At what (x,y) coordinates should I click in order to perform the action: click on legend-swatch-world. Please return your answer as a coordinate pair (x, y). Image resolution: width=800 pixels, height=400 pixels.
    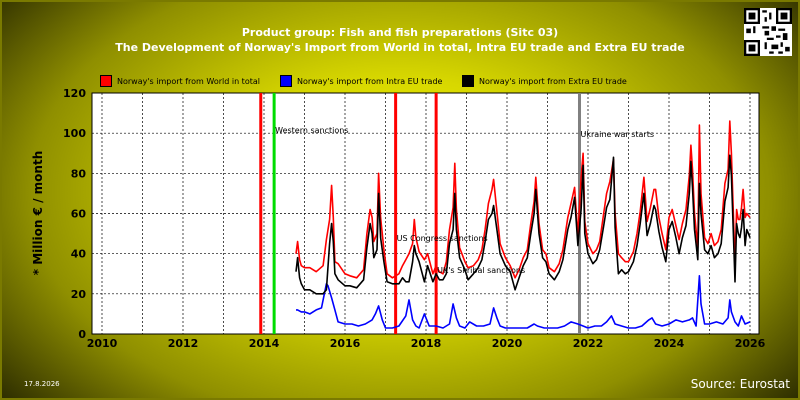
    Looking at the image, I should click on (106, 81).